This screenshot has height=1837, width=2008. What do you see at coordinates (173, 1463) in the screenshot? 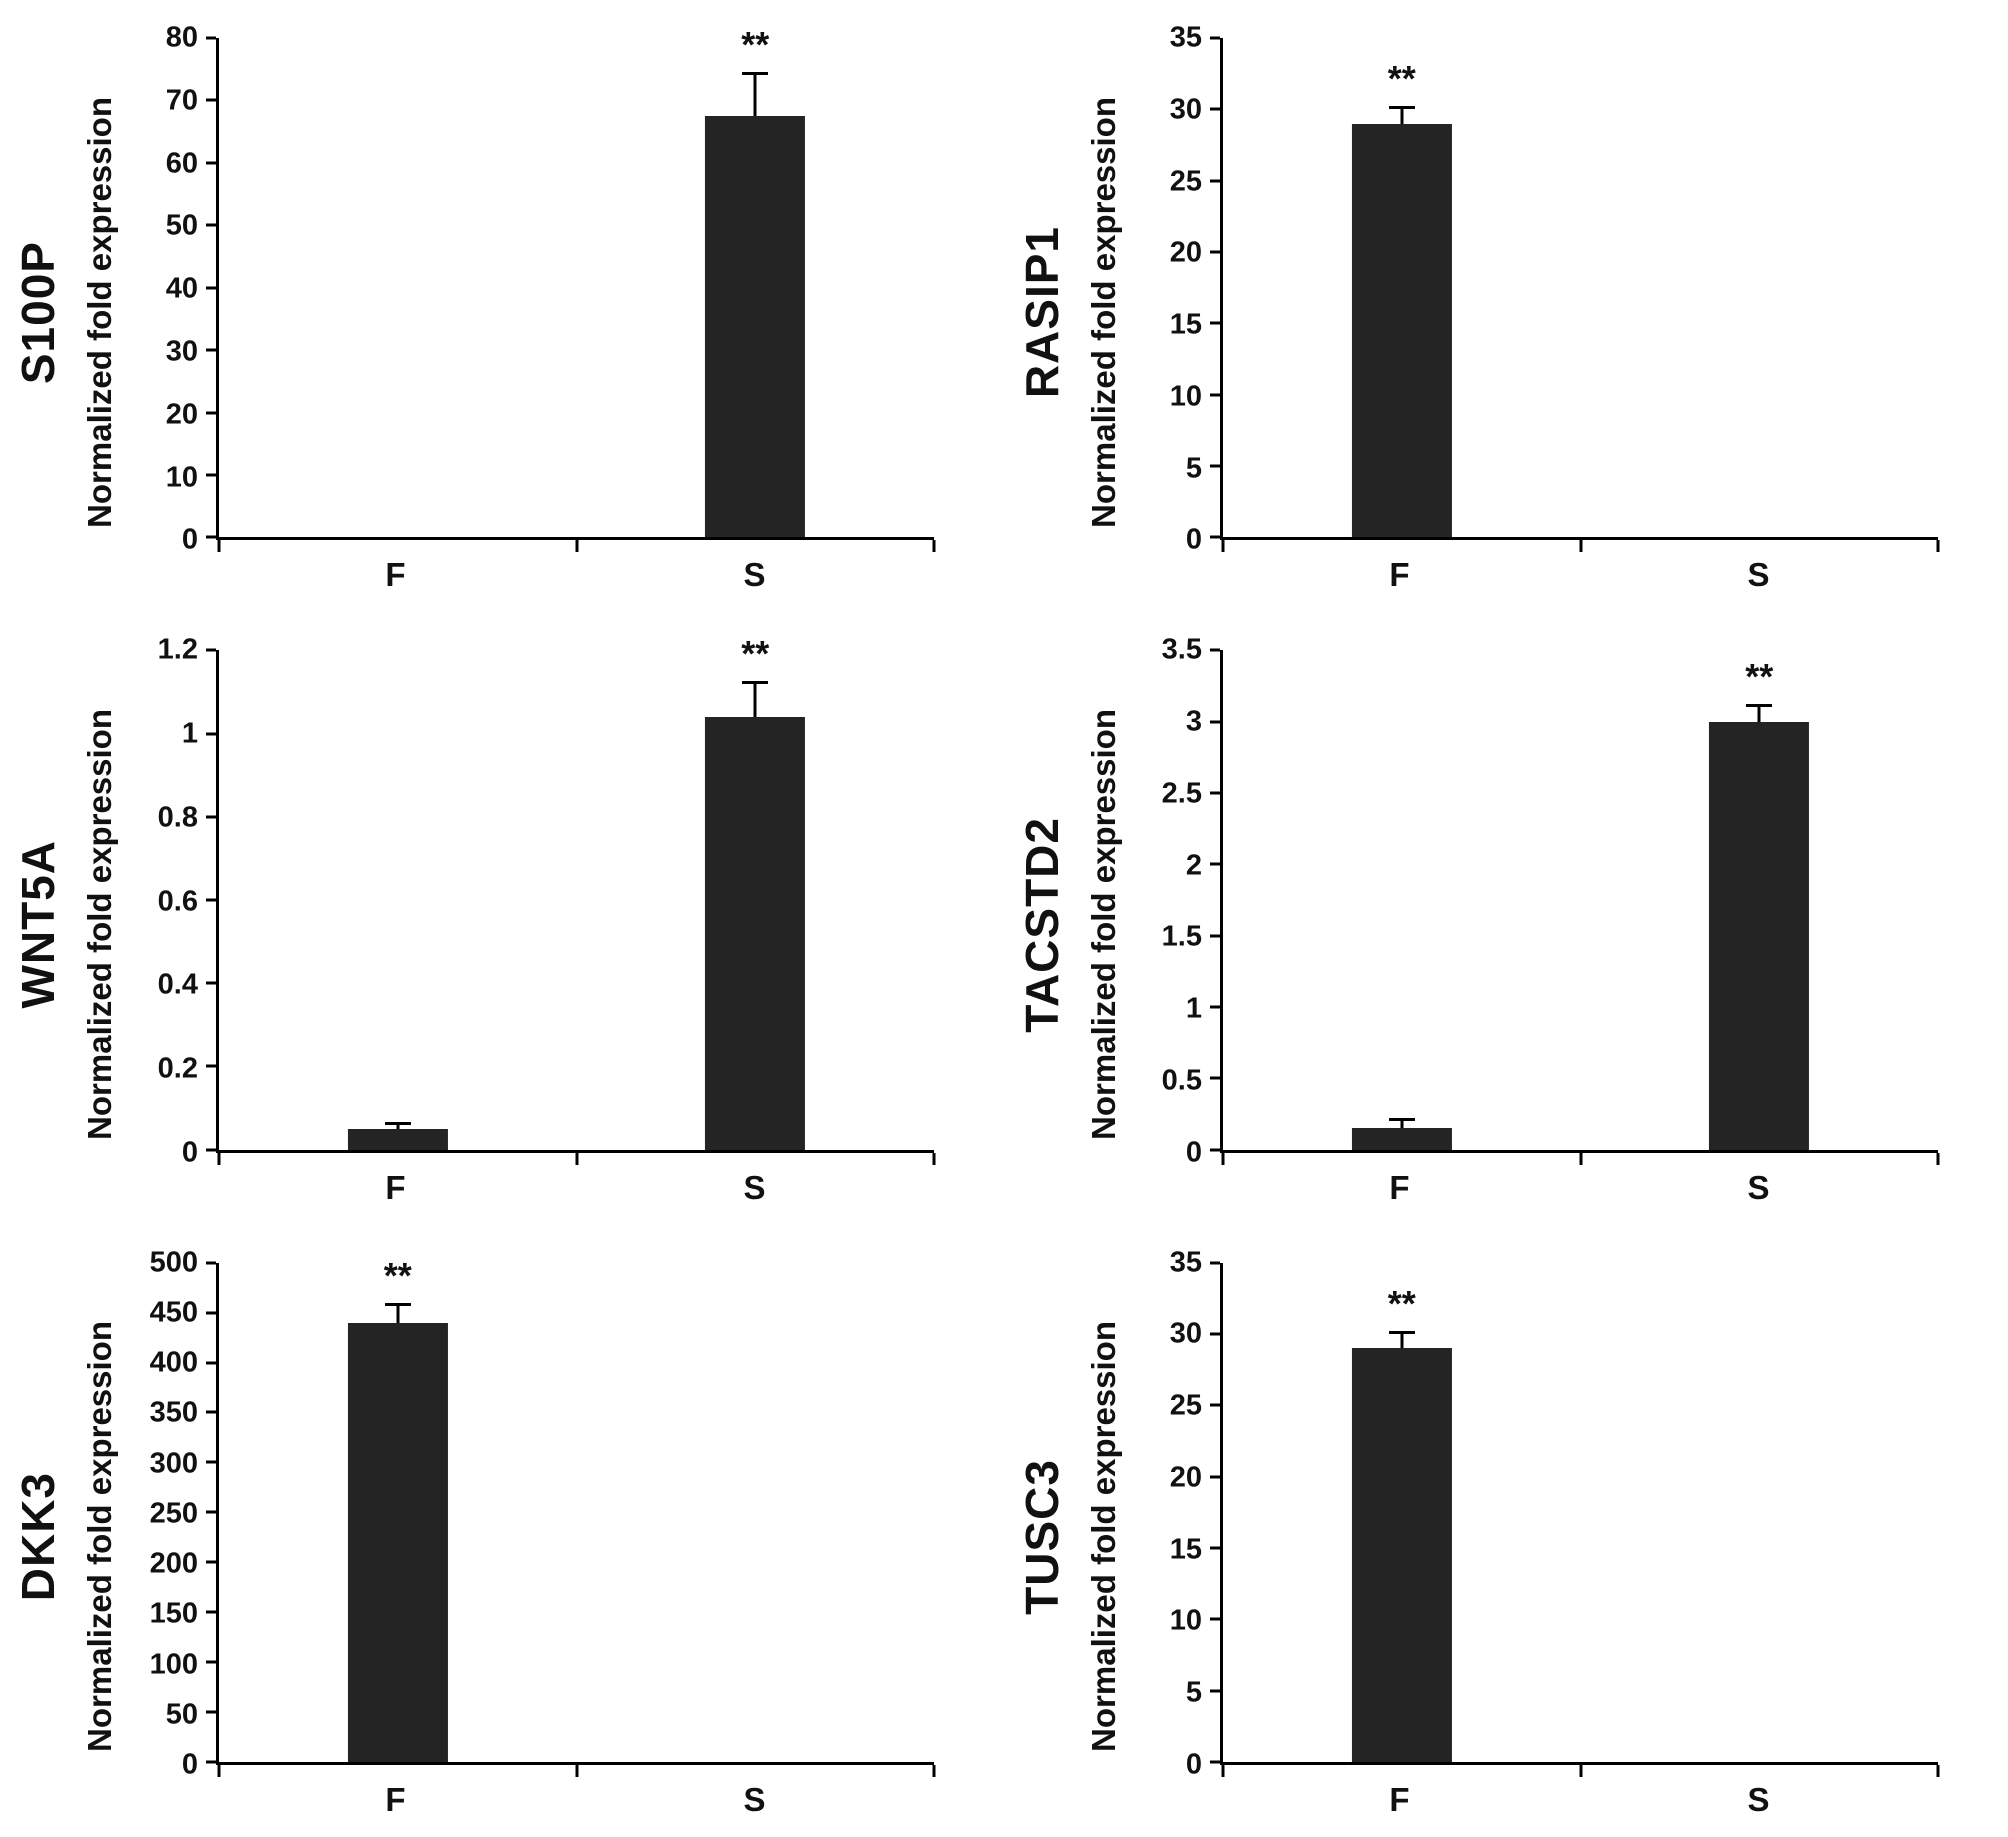
I see `y-tick-label: 300` at bounding box center [173, 1463].